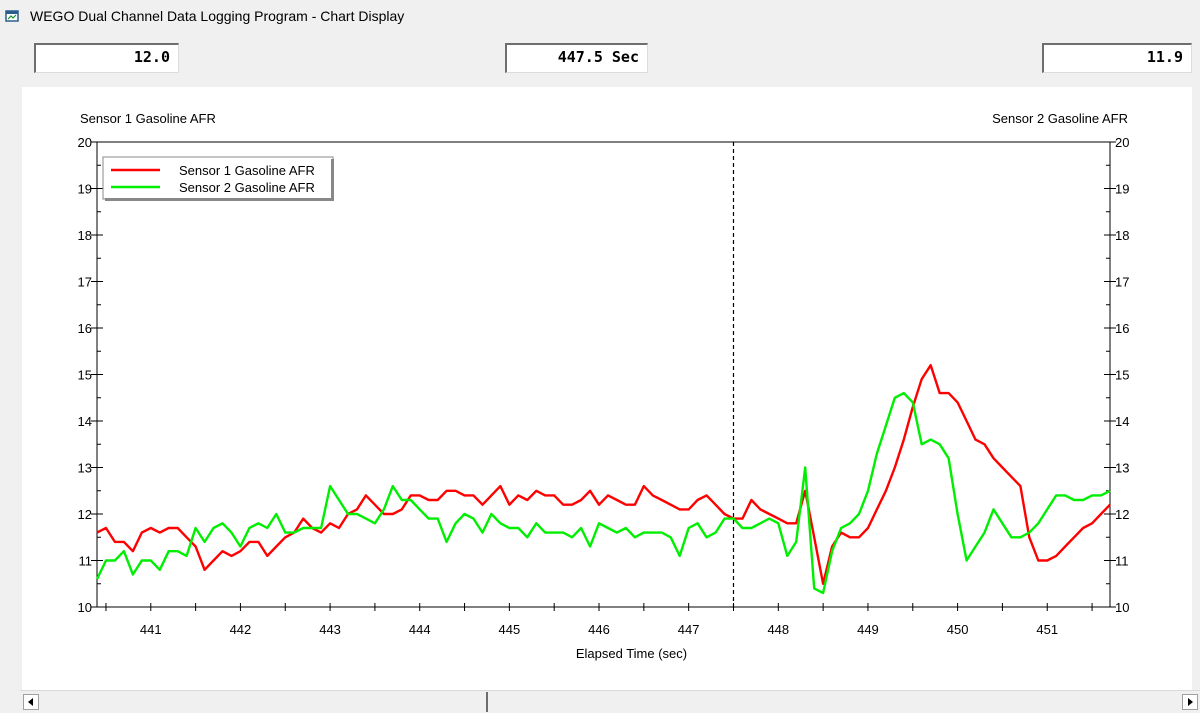  Describe the element at coordinates (85, 328) in the screenshot. I see `y-tick-label-left: 16` at that location.